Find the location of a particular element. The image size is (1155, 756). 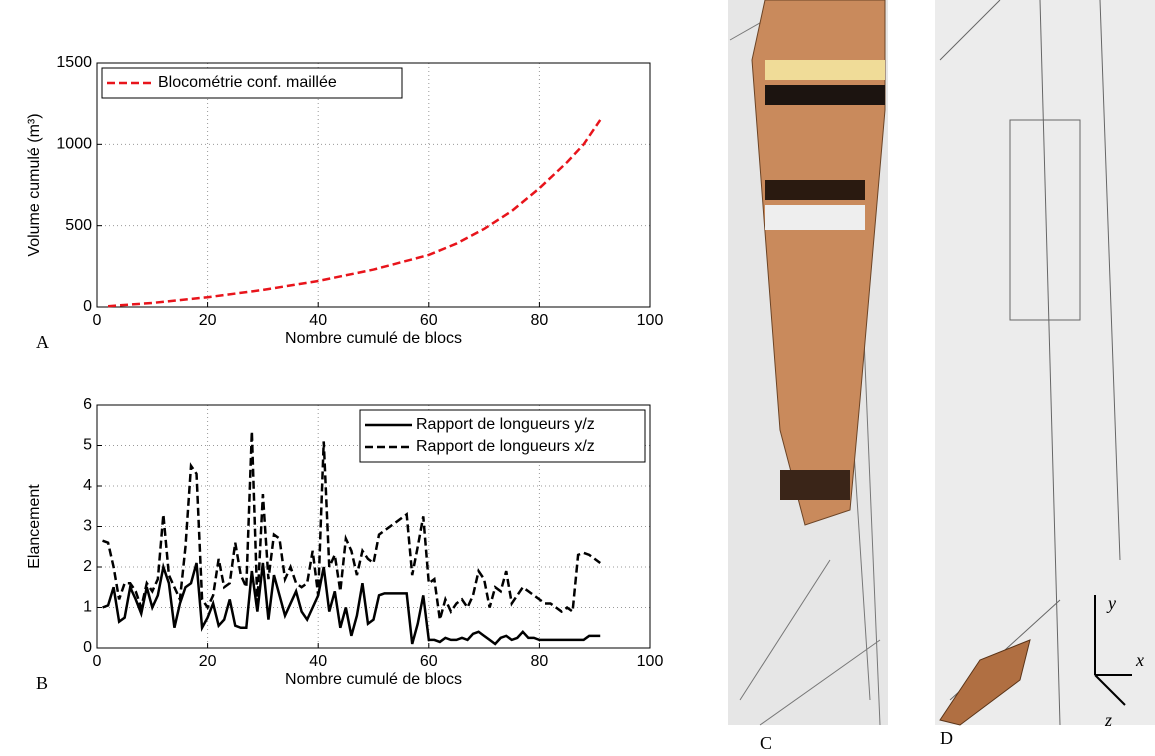

y-tick-label: 6 is located at coordinates (87, 404).